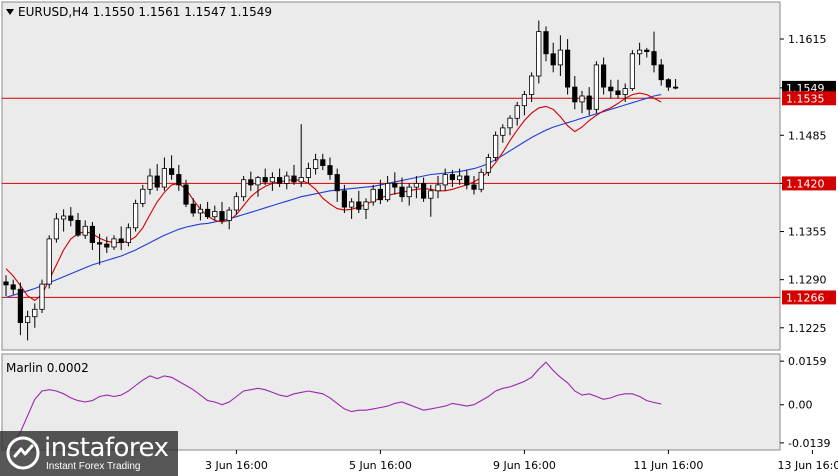 The image size is (838, 476). I want to click on price-label-text: 1.1420, so click(805, 183).